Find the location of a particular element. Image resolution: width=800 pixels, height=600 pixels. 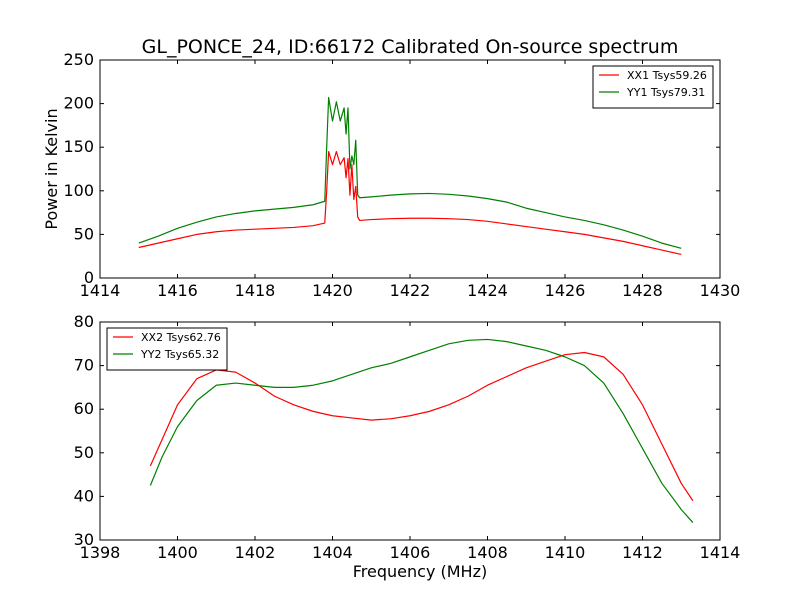

x-tick-label: 1412 is located at coordinates (642, 552).